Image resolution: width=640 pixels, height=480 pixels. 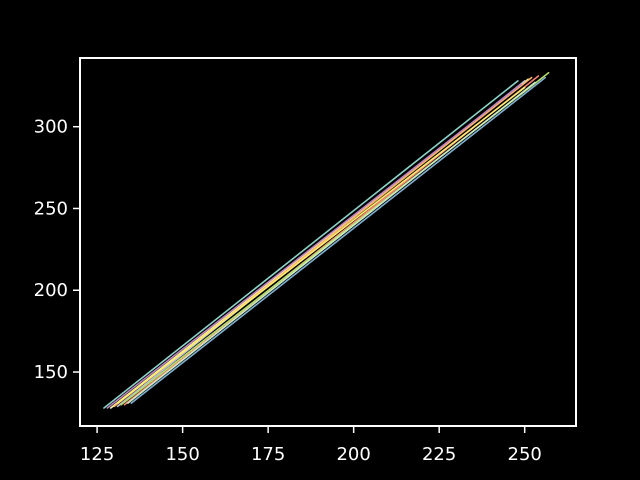 I want to click on y-tick-label: 200, so click(x=51, y=290).